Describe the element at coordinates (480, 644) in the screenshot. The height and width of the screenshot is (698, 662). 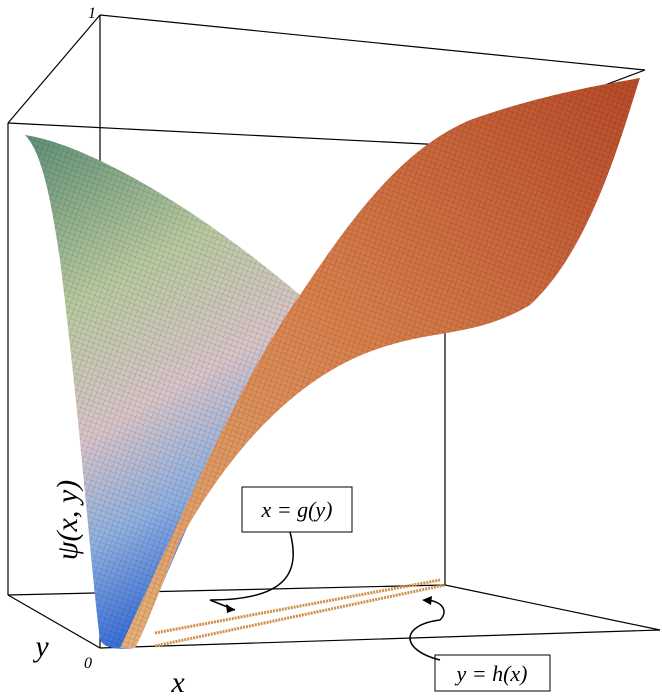
I see `annotation-h: y = h(x)` at that location.